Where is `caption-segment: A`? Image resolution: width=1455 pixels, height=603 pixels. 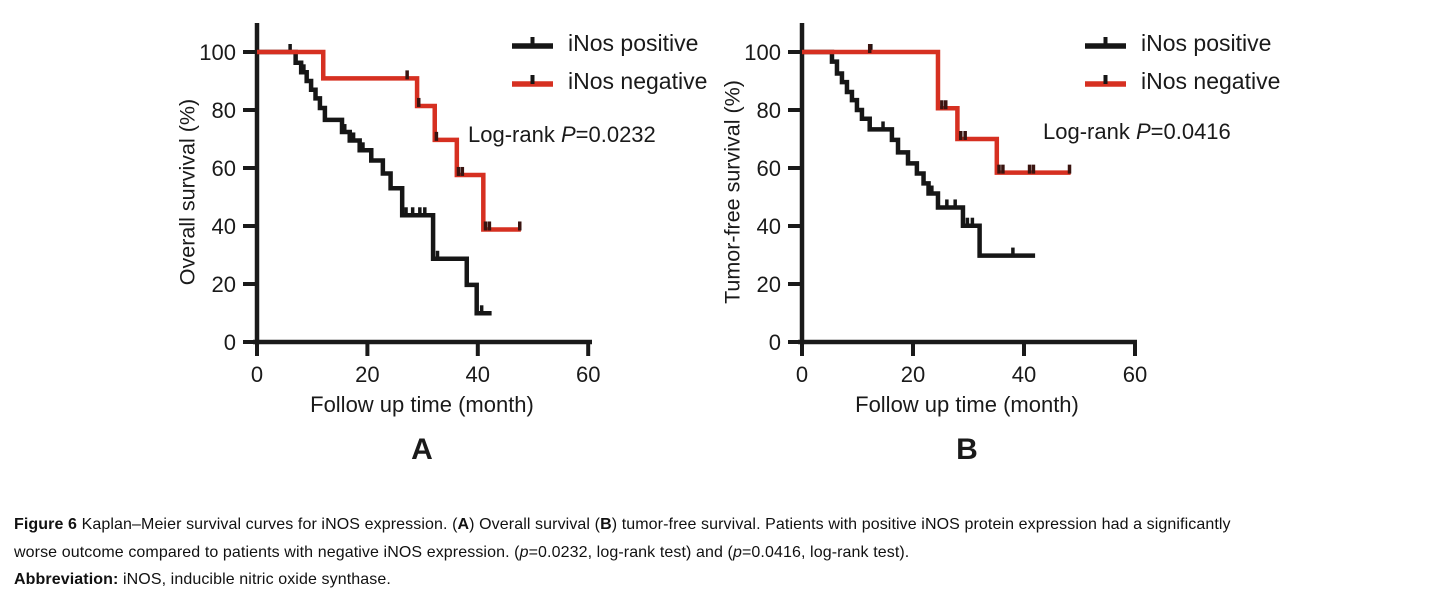
caption-segment: A is located at coordinates (463, 524).